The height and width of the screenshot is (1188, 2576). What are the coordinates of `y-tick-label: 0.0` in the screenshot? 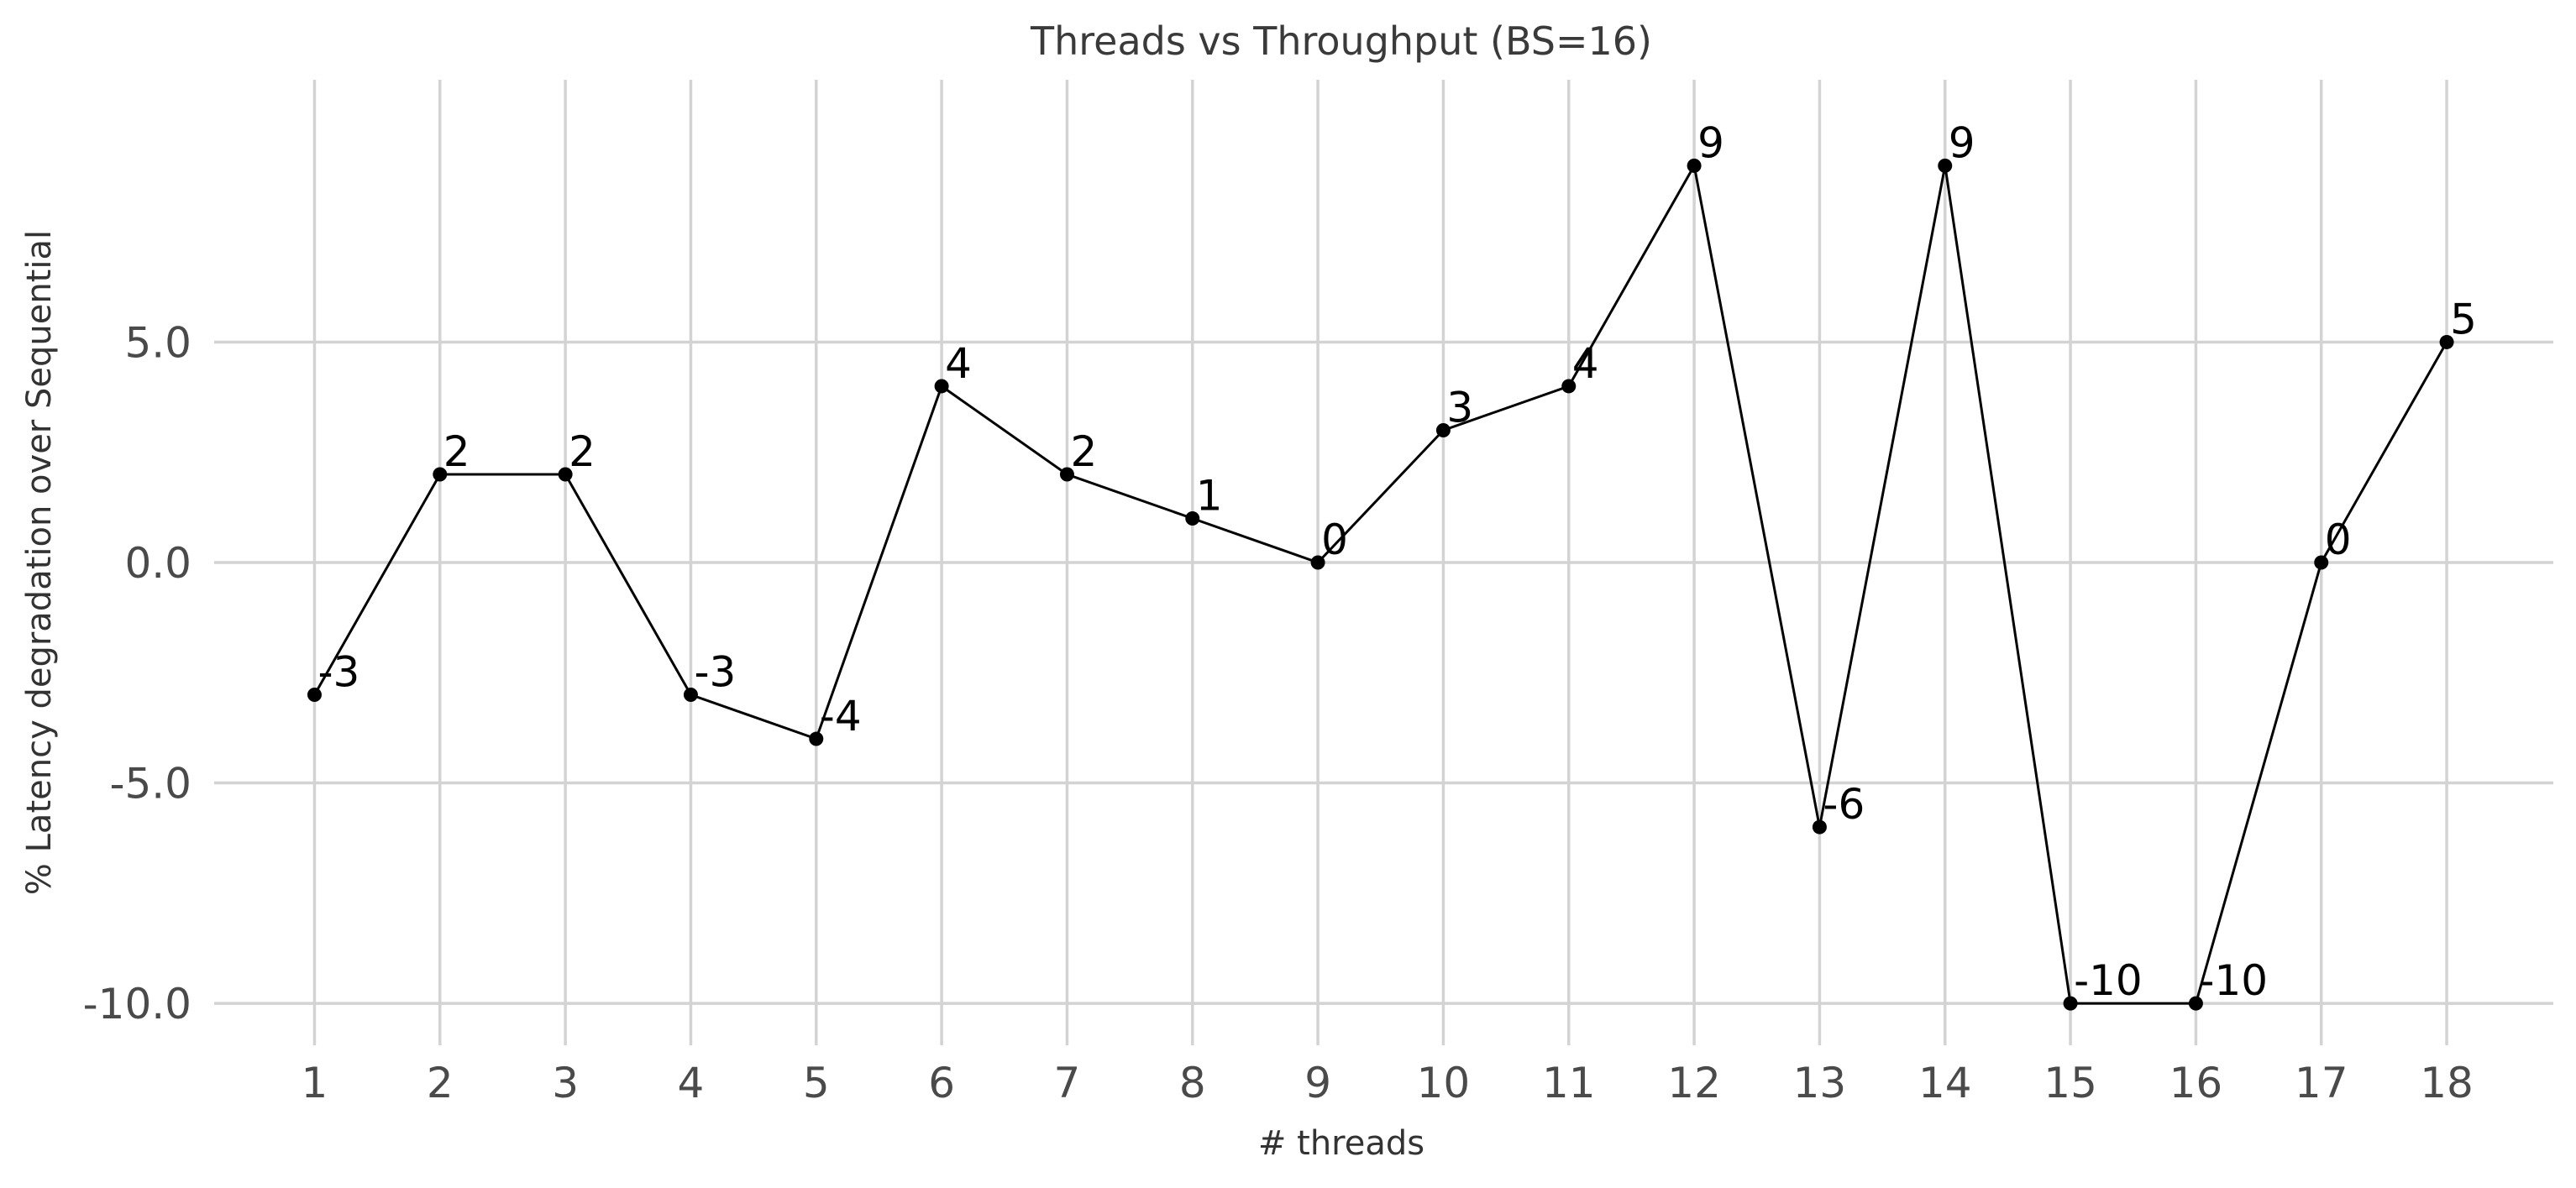 It's located at (157, 563).